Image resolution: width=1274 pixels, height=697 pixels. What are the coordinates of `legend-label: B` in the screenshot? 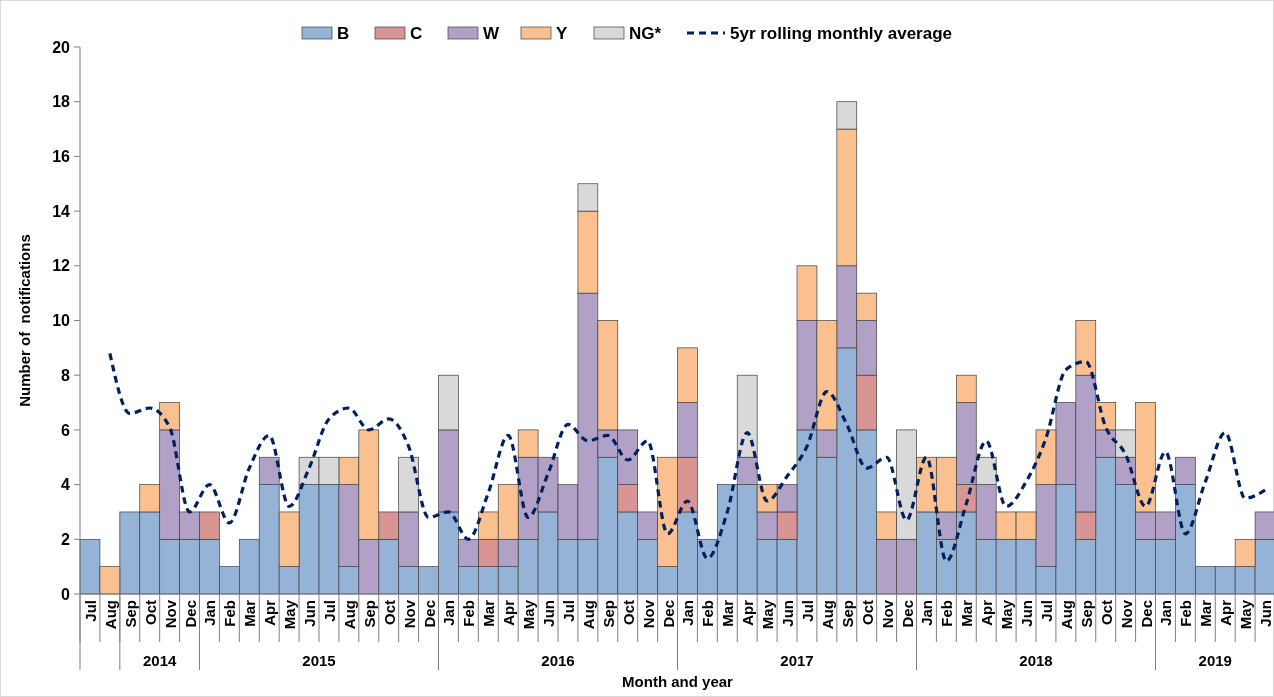 It's located at (343, 33).